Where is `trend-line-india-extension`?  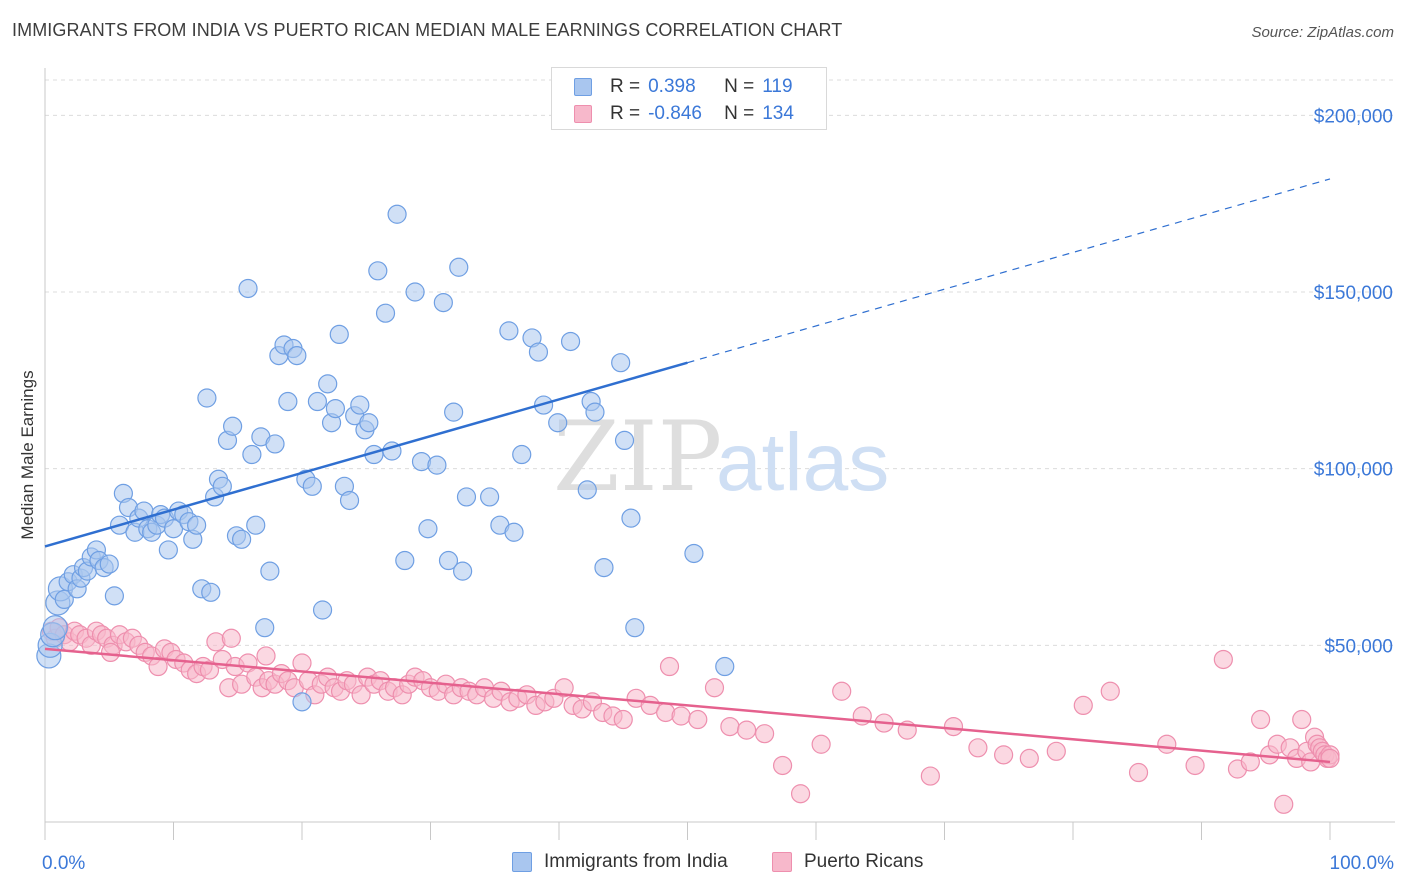 trend-line-india-extension is located at coordinates (1009, 271).